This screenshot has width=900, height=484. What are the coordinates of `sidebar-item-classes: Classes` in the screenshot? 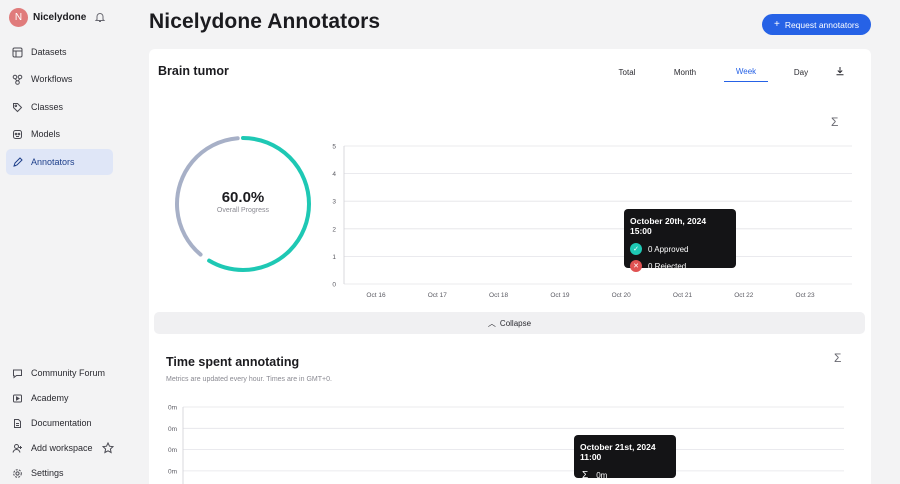 It's located at (59, 107).